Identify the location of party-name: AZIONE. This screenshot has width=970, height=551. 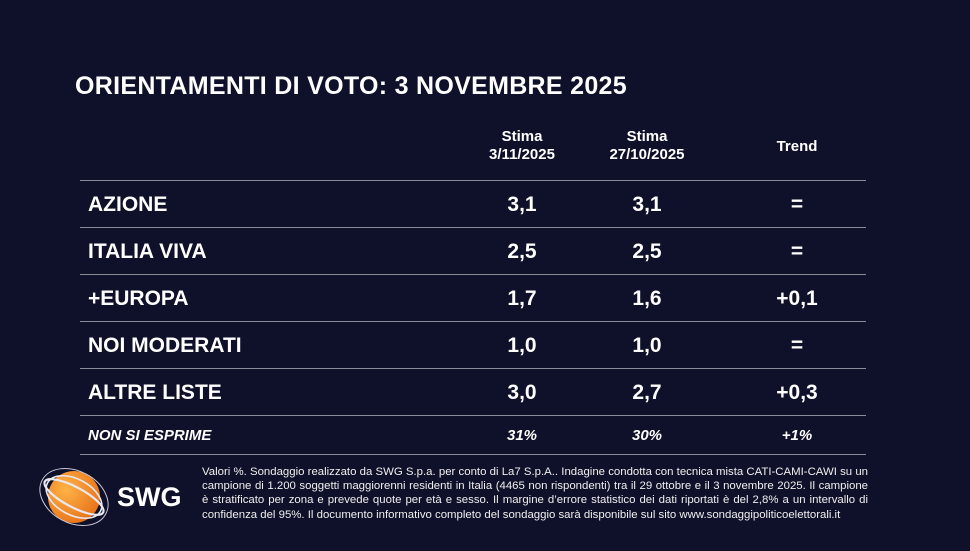
(128, 204).